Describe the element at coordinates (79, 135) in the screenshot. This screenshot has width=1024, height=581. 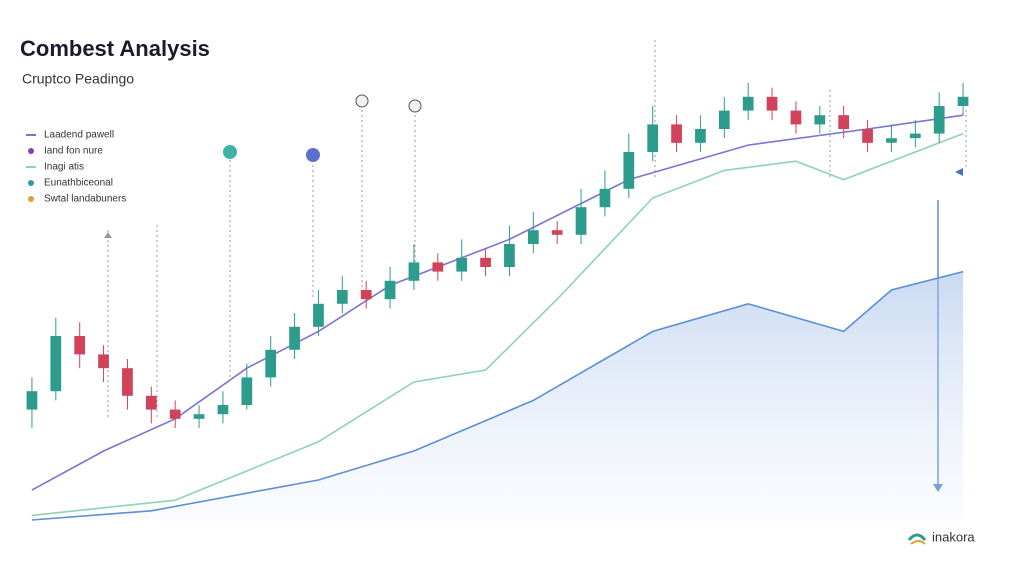
I see `legend-label: Laadend pawell` at that location.